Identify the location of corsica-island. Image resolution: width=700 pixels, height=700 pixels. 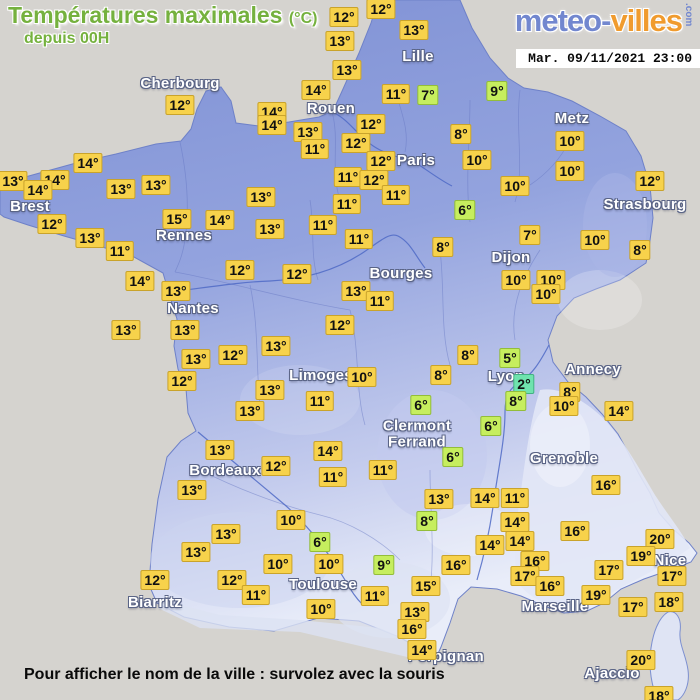
(669, 655).